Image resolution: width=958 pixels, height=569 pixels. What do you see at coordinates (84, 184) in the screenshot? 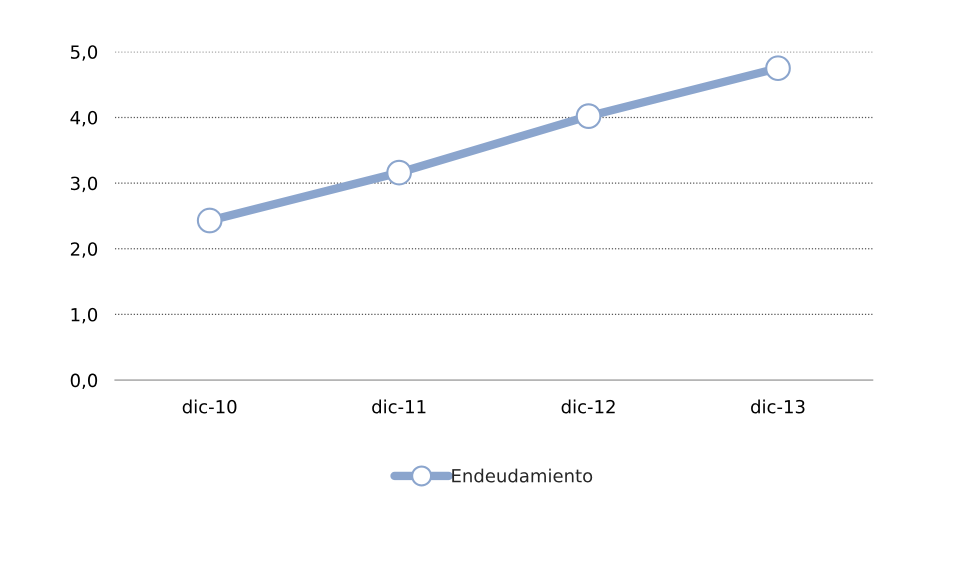
I see `y-tick-label: 3,0` at bounding box center [84, 184].